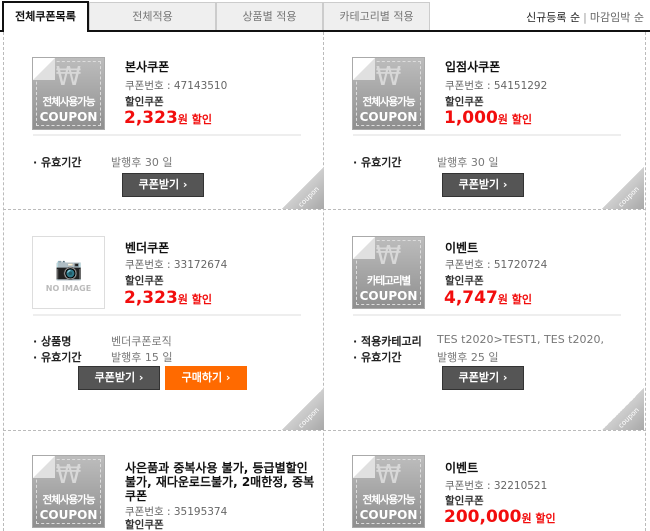 The image size is (650, 531). I want to click on coupon-title: 벤더쿠폰, so click(147, 248).